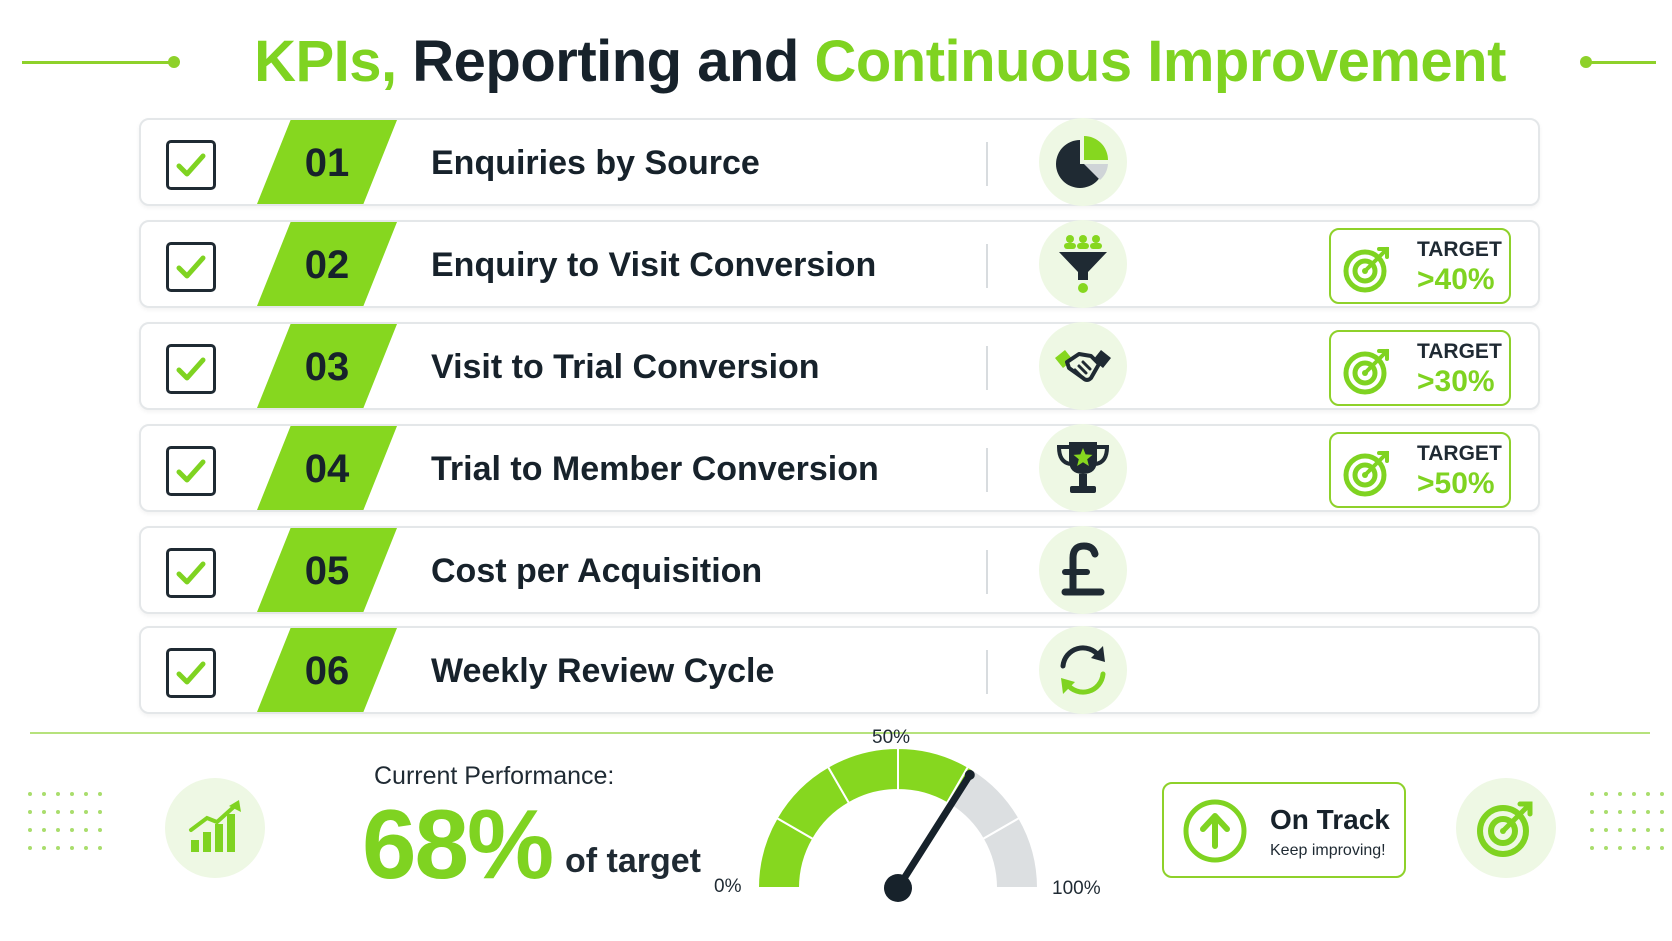  What do you see at coordinates (1456, 483) in the screenshot?
I see `target-value: >50%` at bounding box center [1456, 483].